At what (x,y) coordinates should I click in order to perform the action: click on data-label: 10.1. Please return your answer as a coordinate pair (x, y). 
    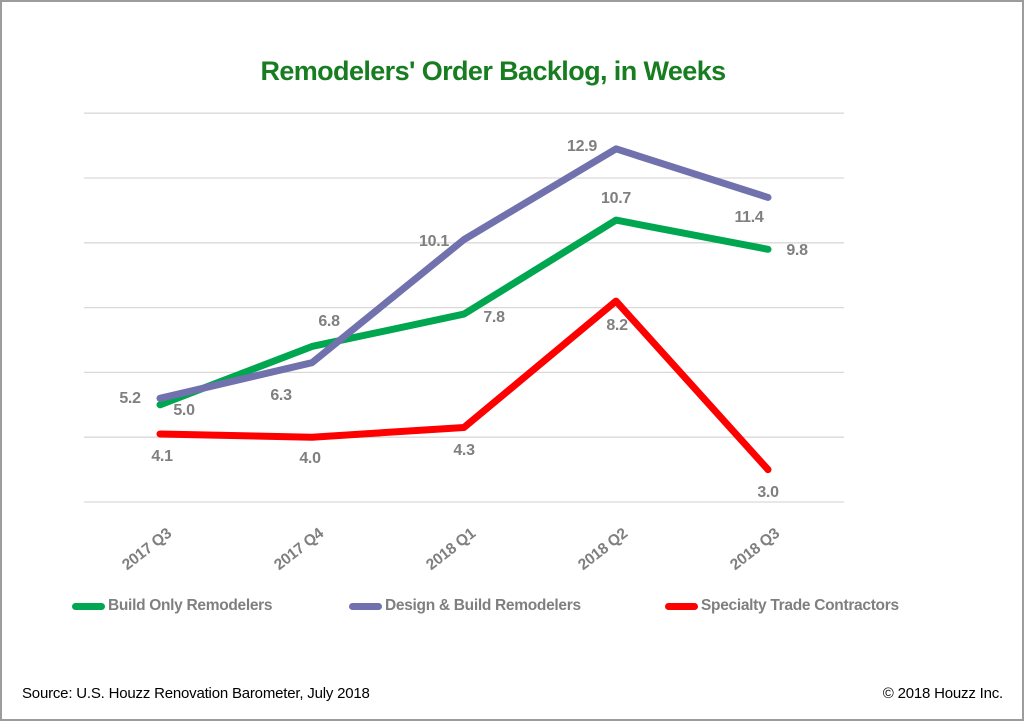
    Looking at the image, I should click on (434, 241).